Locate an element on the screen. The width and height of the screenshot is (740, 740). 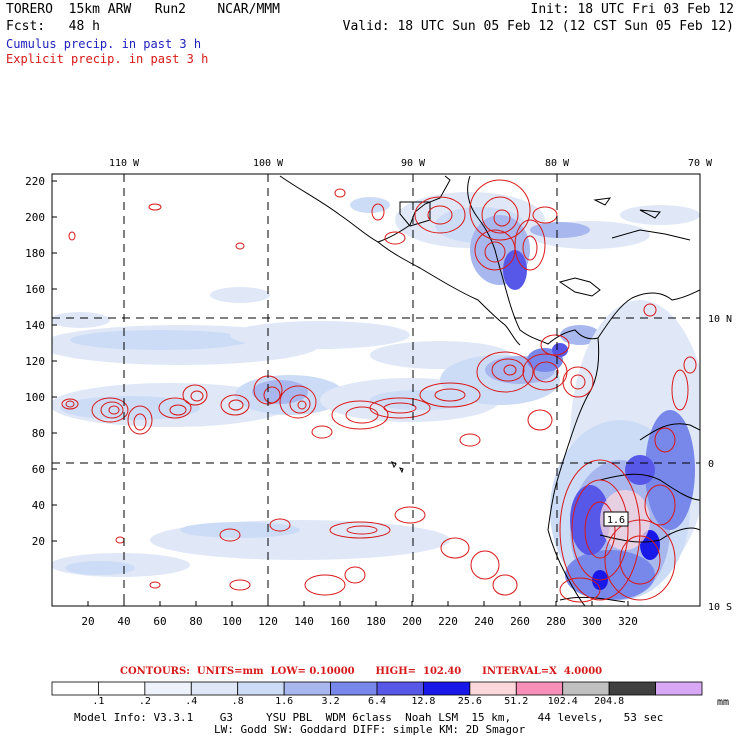
x-tick-label: 180 is located at coordinates (376, 621).